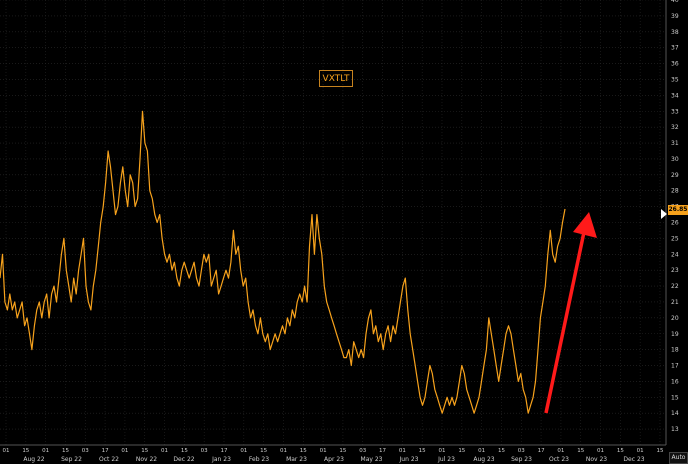 The width and height of the screenshot is (688, 464). What do you see at coordinates (675, 350) in the screenshot?
I see `y-tick-label: 18` at bounding box center [675, 350].